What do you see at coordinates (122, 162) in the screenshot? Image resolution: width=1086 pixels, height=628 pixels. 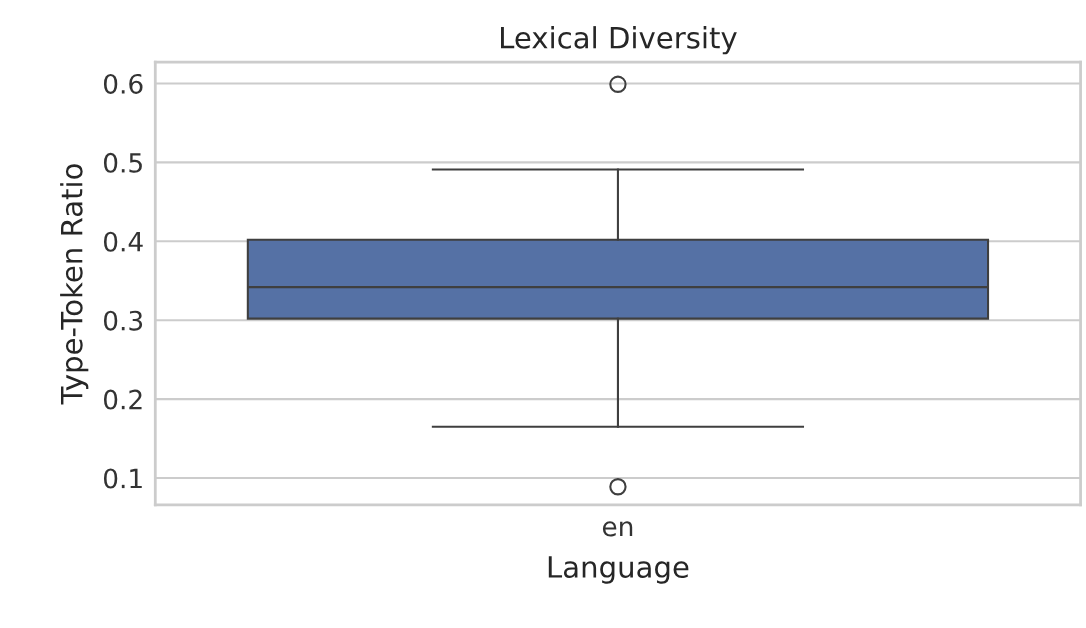 I see `y-tick-label: 0.5` at bounding box center [122, 162].